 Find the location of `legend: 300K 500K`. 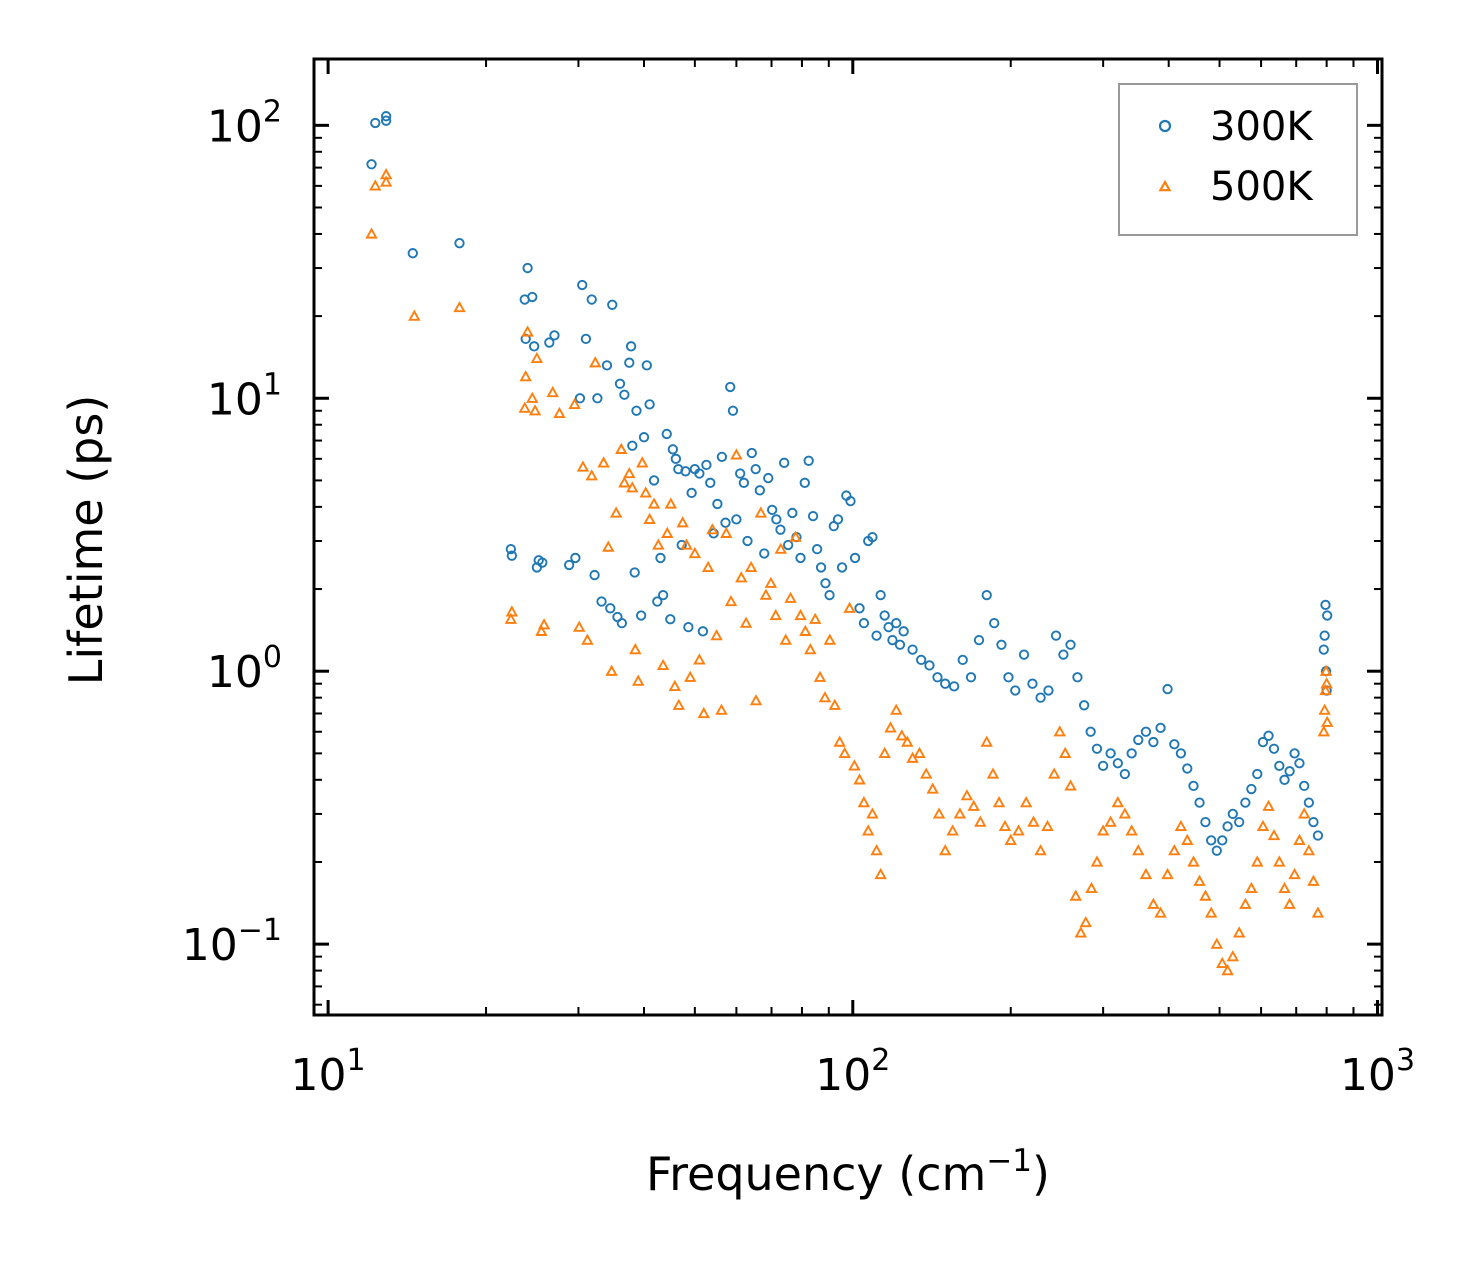

legend: 300K 500K is located at coordinates (1238, 159).